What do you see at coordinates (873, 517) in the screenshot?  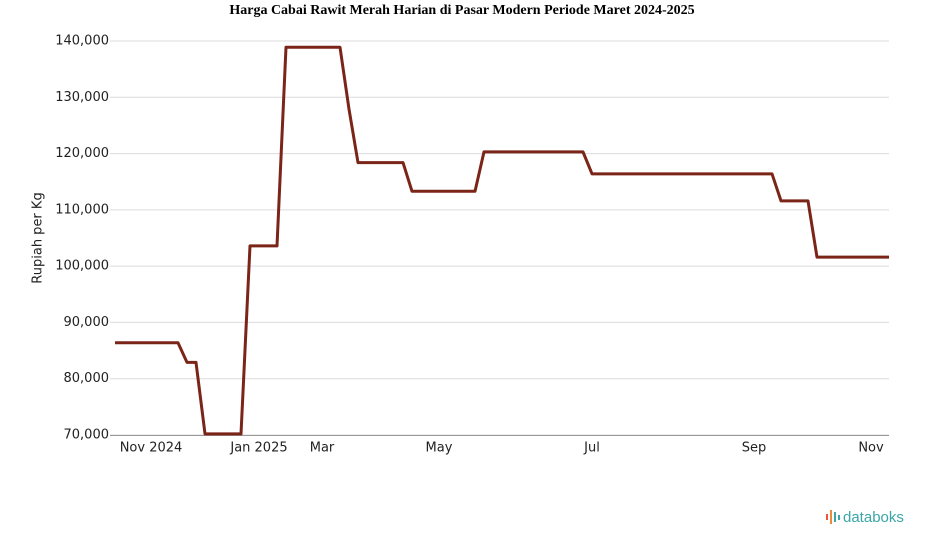 I see `watermark: databoks` at bounding box center [873, 517].